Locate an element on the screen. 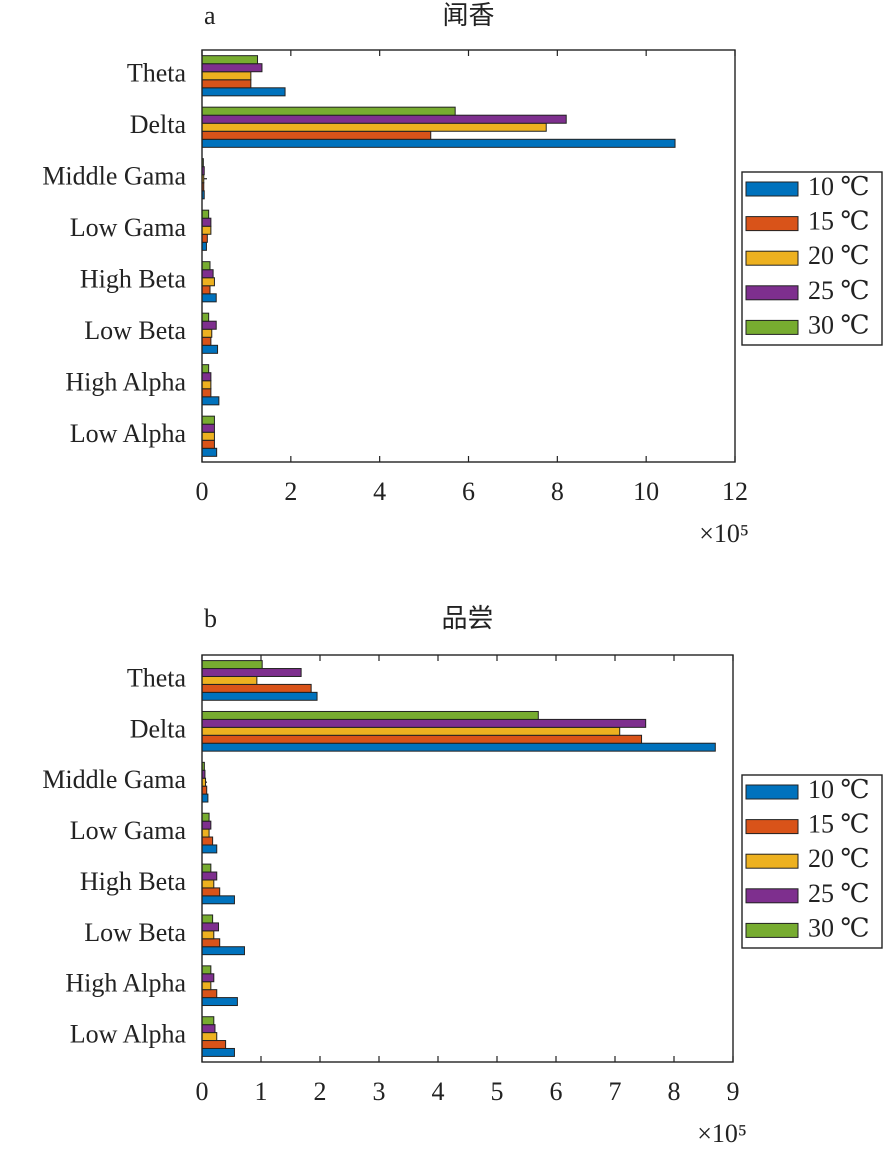 The height and width of the screenshot is (1155, 883). x-tick-label: 12 is located at coordinates (735, 491).